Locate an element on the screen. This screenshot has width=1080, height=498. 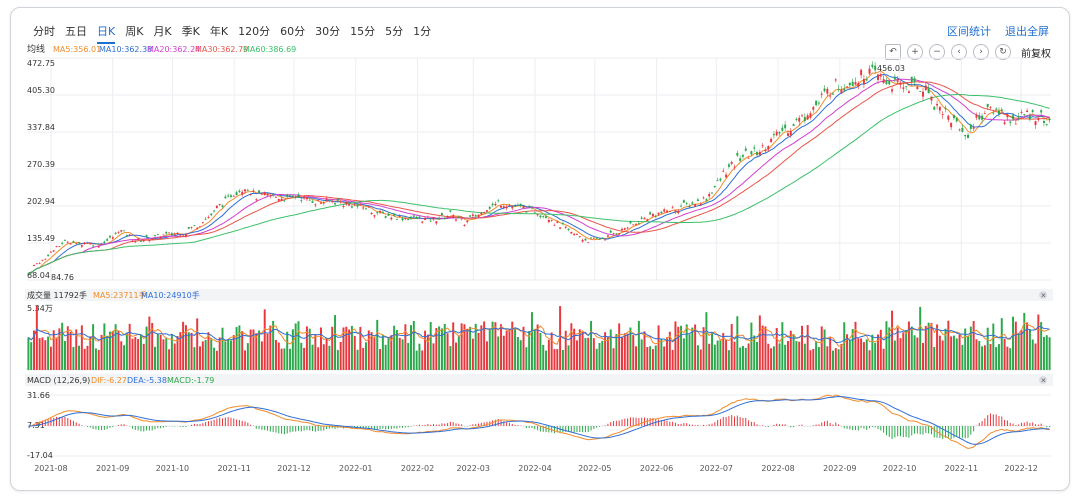
tab-quarterly-k: 季K is located at coordinates (190, 31).